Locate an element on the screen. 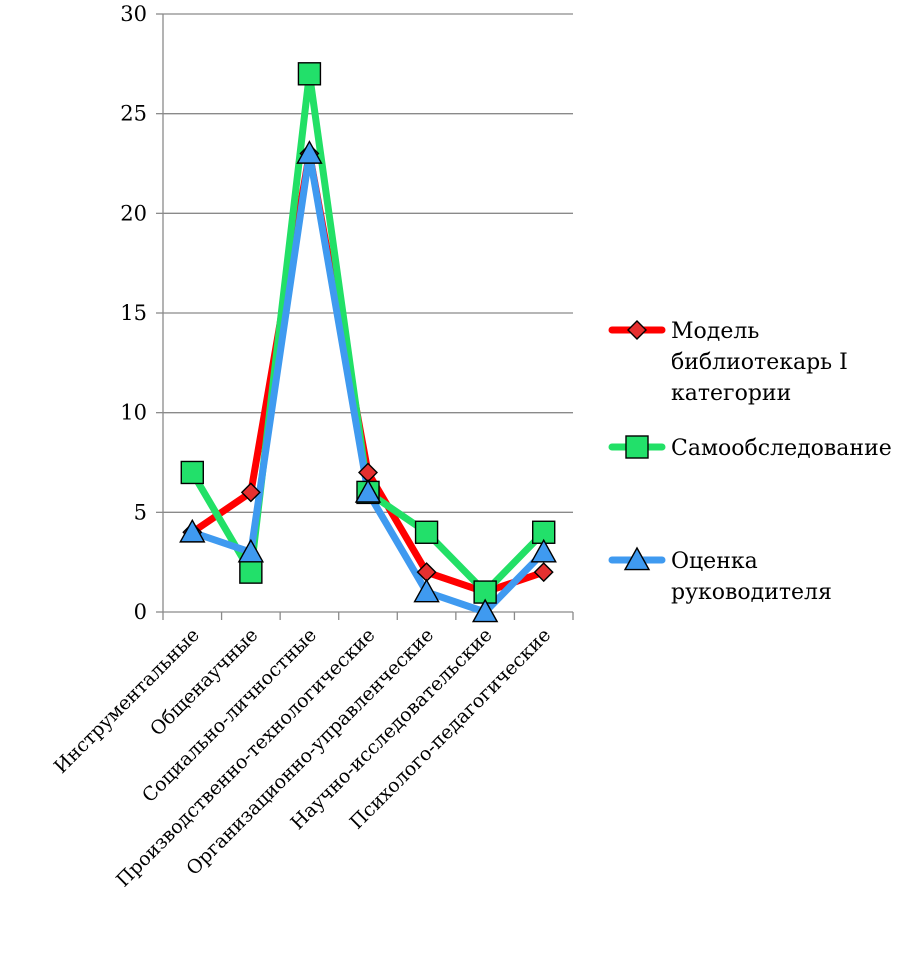 The width and height of the screenshot is (916, 955). x-category-label-1: Общенаучные is located at coordinates (204, 682).